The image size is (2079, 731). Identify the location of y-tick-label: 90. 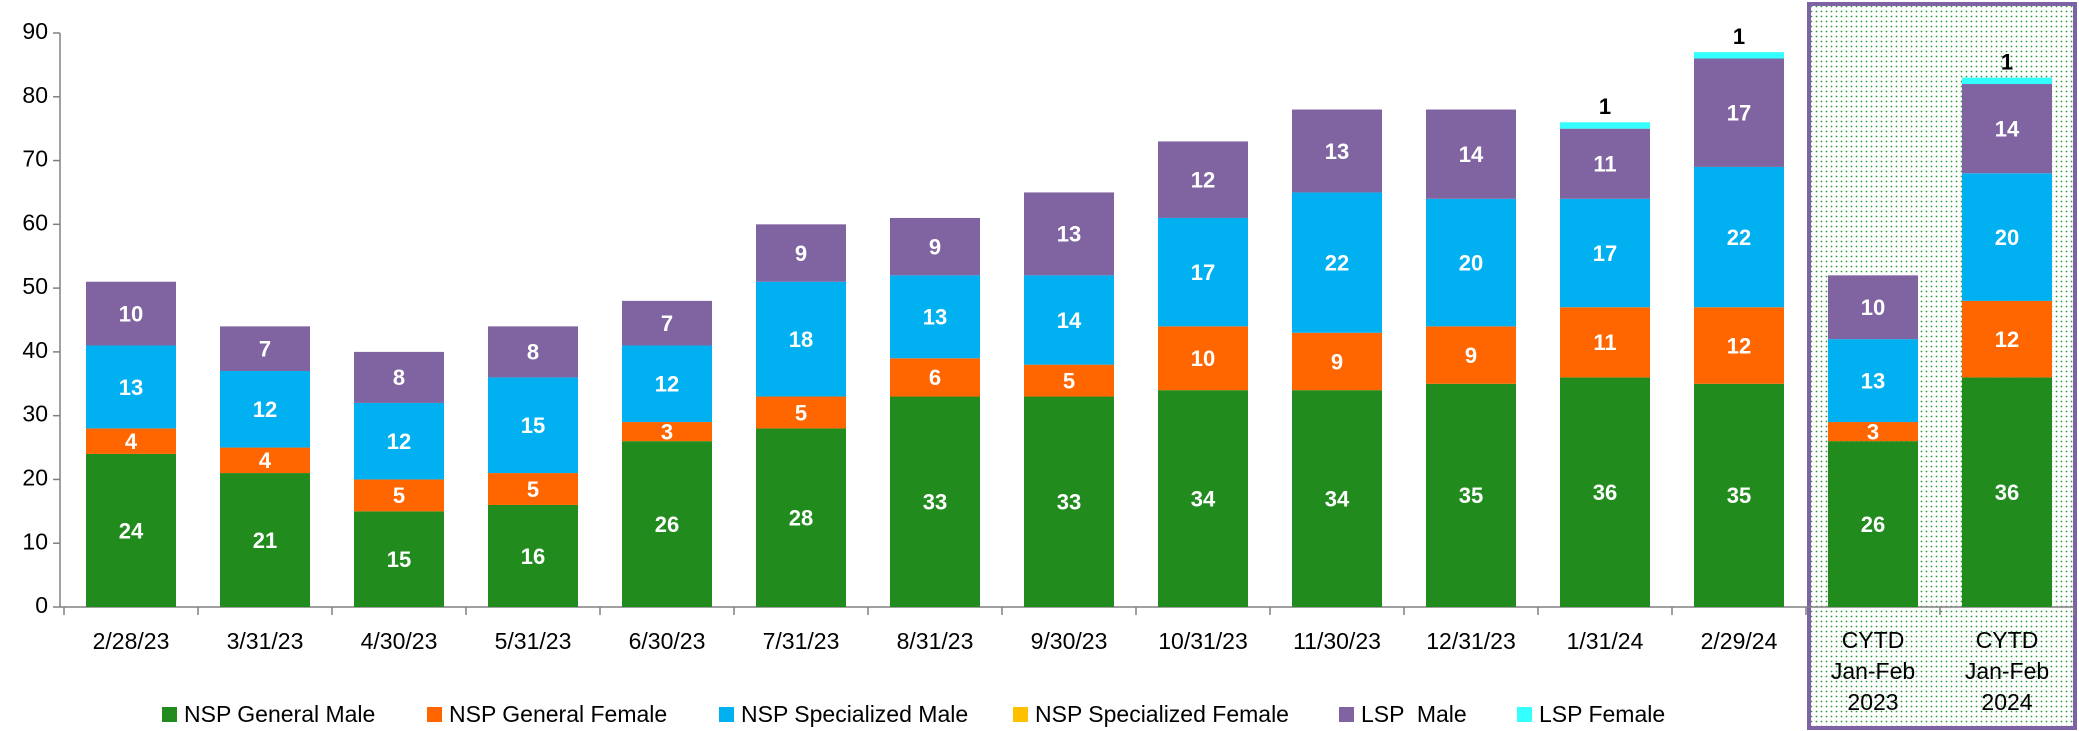
(35, 31).